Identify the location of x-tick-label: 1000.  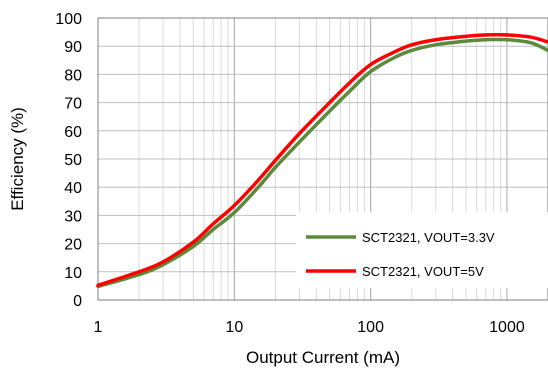
(507, 327).